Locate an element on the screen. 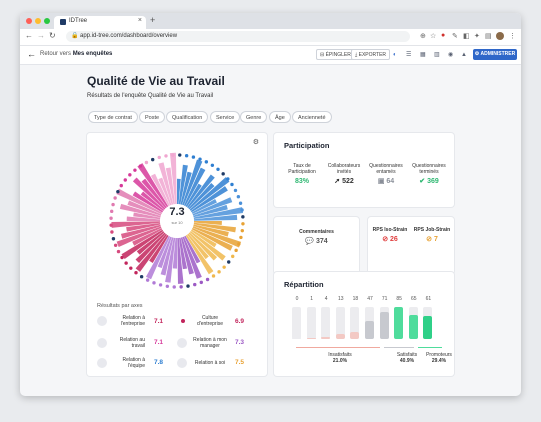  maximize-window-icon is located at coordinates (47, 21).